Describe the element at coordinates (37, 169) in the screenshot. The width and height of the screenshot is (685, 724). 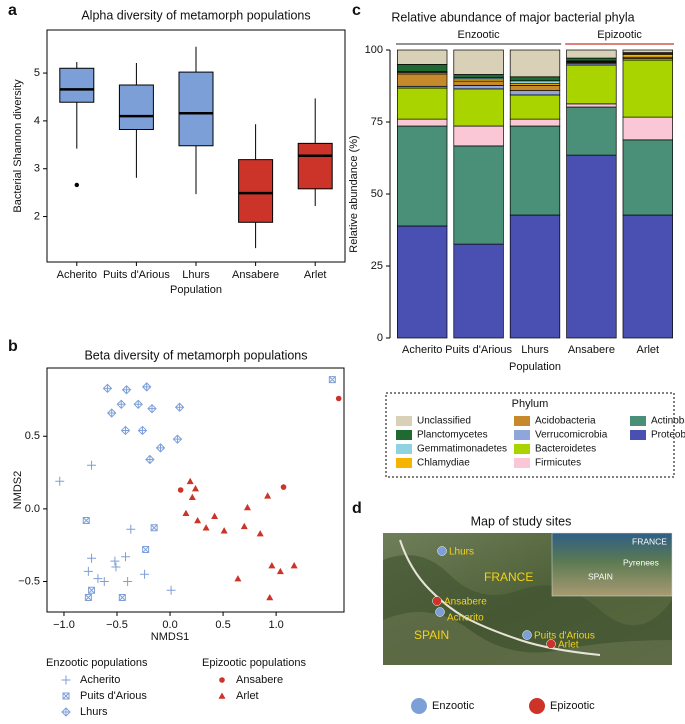
I see `y-tick-label: 3` at that location.